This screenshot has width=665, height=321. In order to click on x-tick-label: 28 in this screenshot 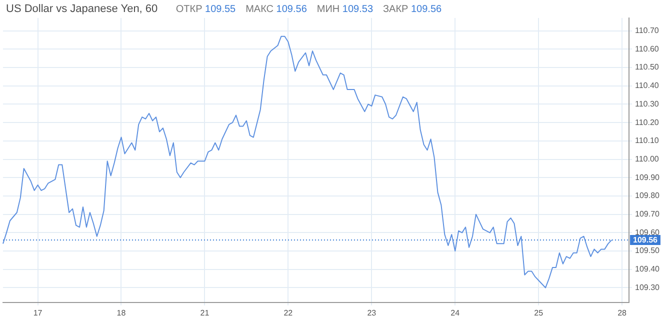, I will do `click(623, 313)`.